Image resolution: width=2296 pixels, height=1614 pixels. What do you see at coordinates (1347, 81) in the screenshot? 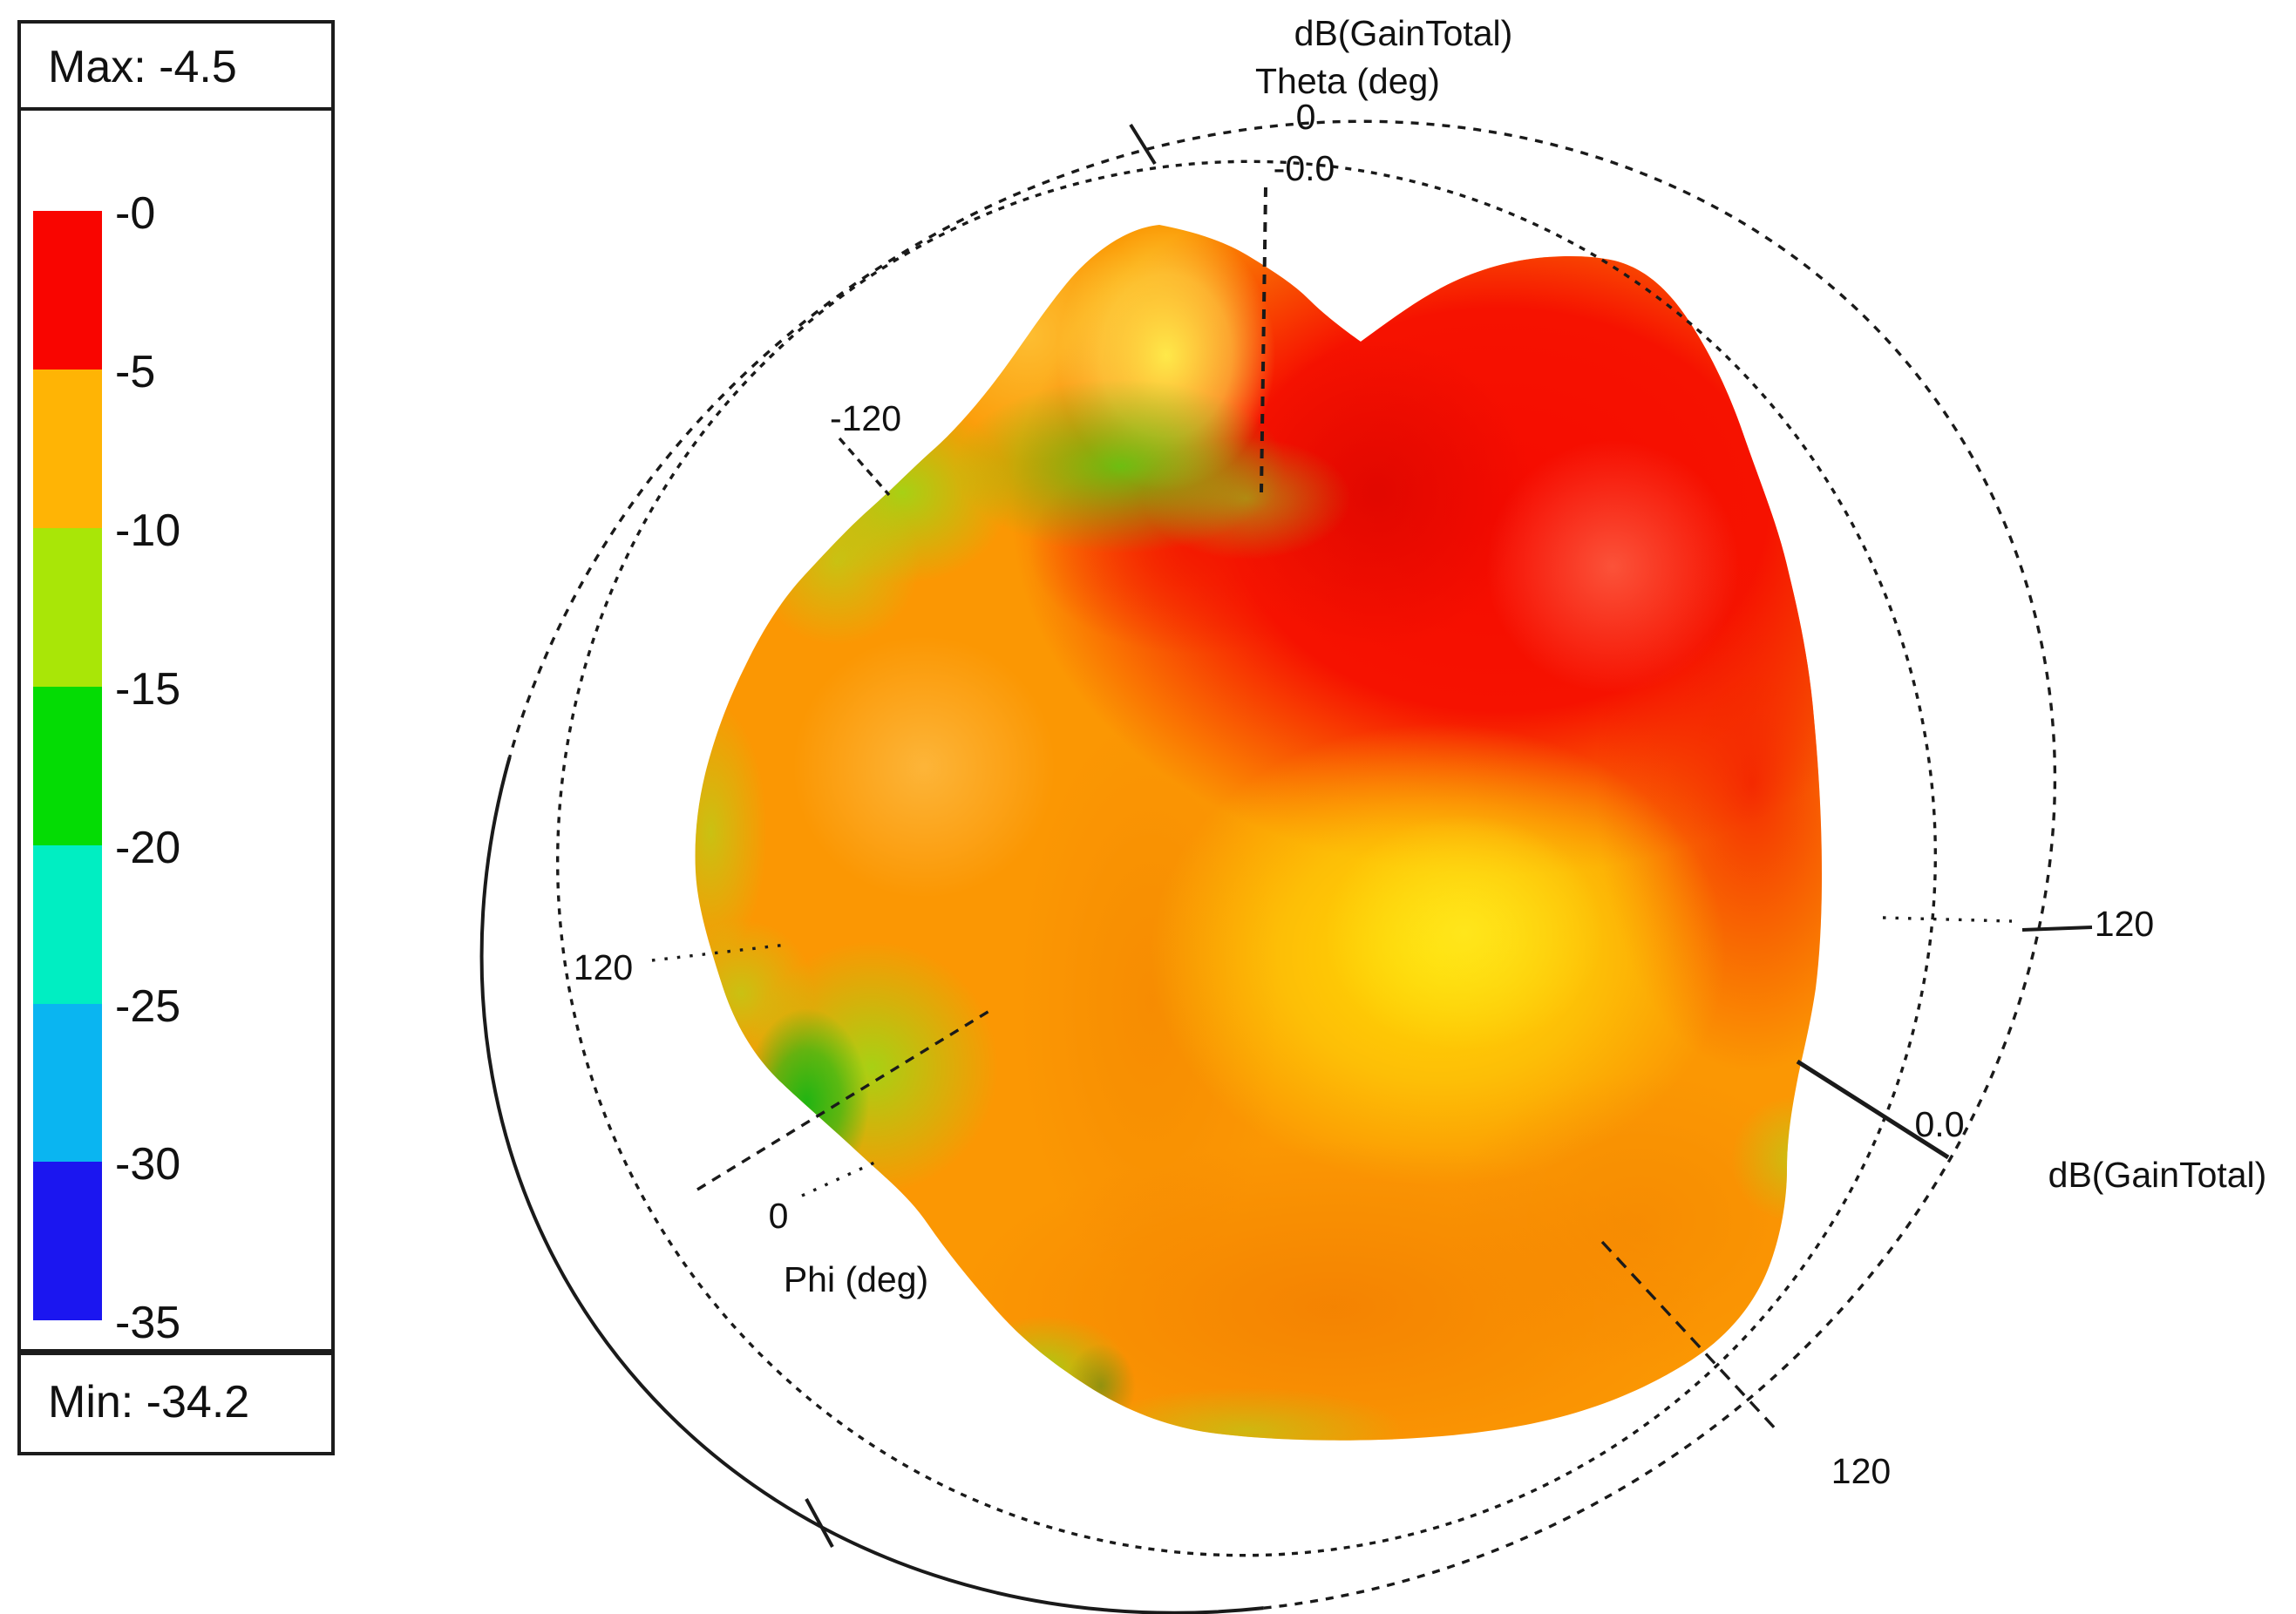
I see `theta-axis-label: Theta (deg)` at bounding box center [1347, 81].